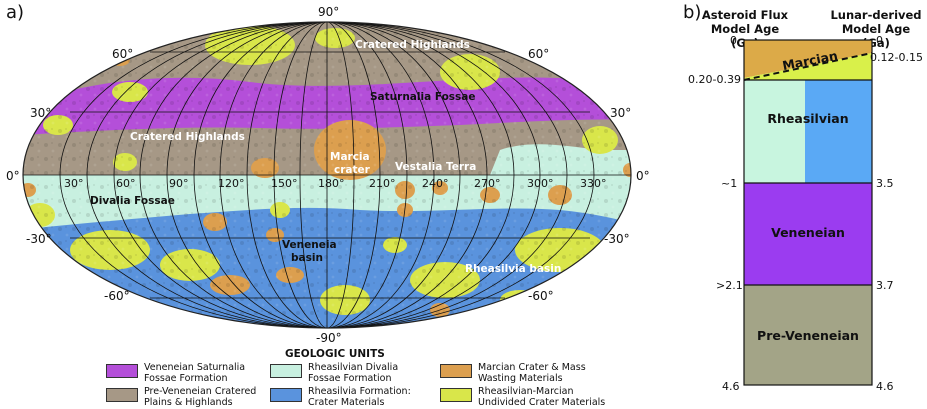 The image size is (927, 409). I want to click on lon-label: 60°, so click(126, 183).